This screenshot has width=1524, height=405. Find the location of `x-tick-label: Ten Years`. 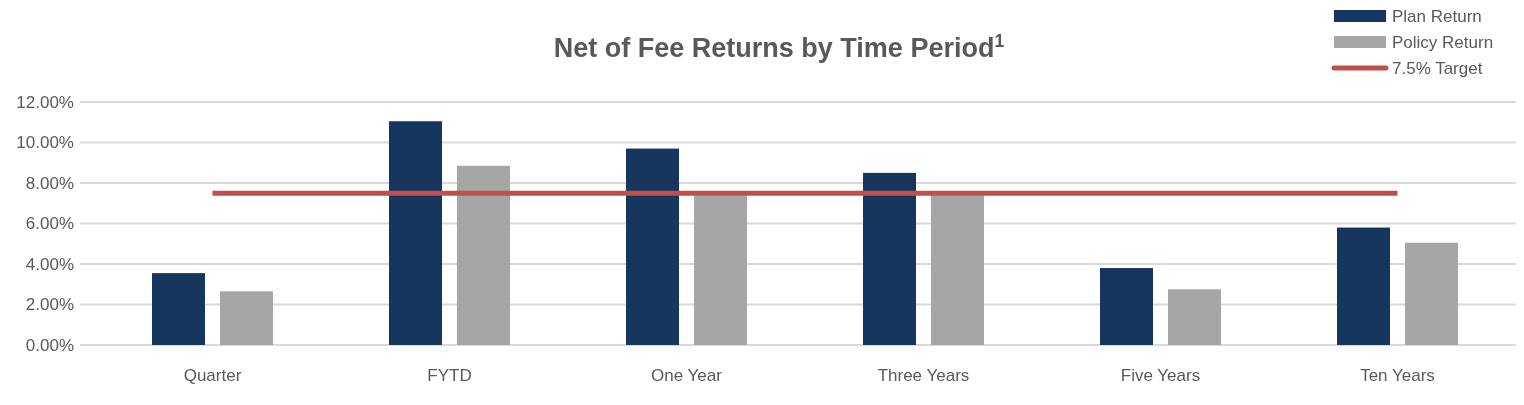

x-tick-label: Ten Years is located at coordinates (1397, 375).